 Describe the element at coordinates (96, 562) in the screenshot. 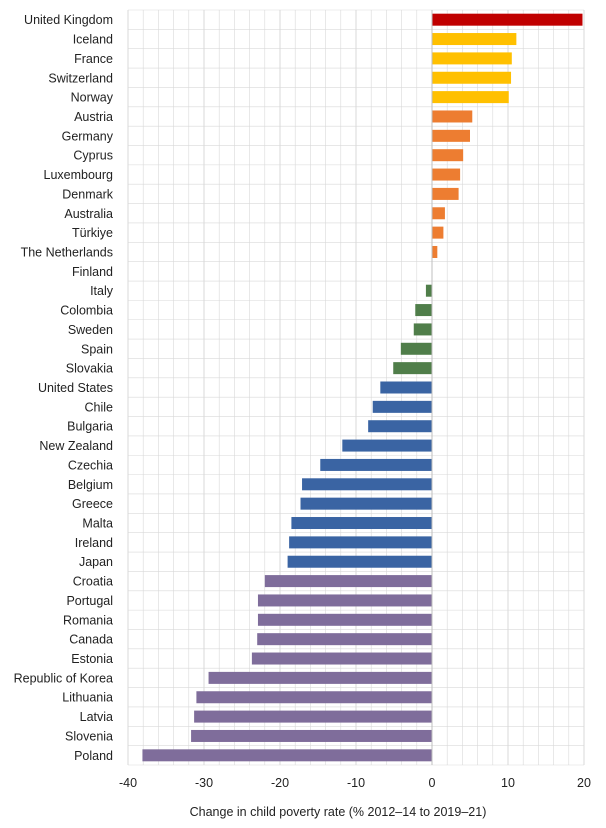

I see `category-label: Japan` at that location.